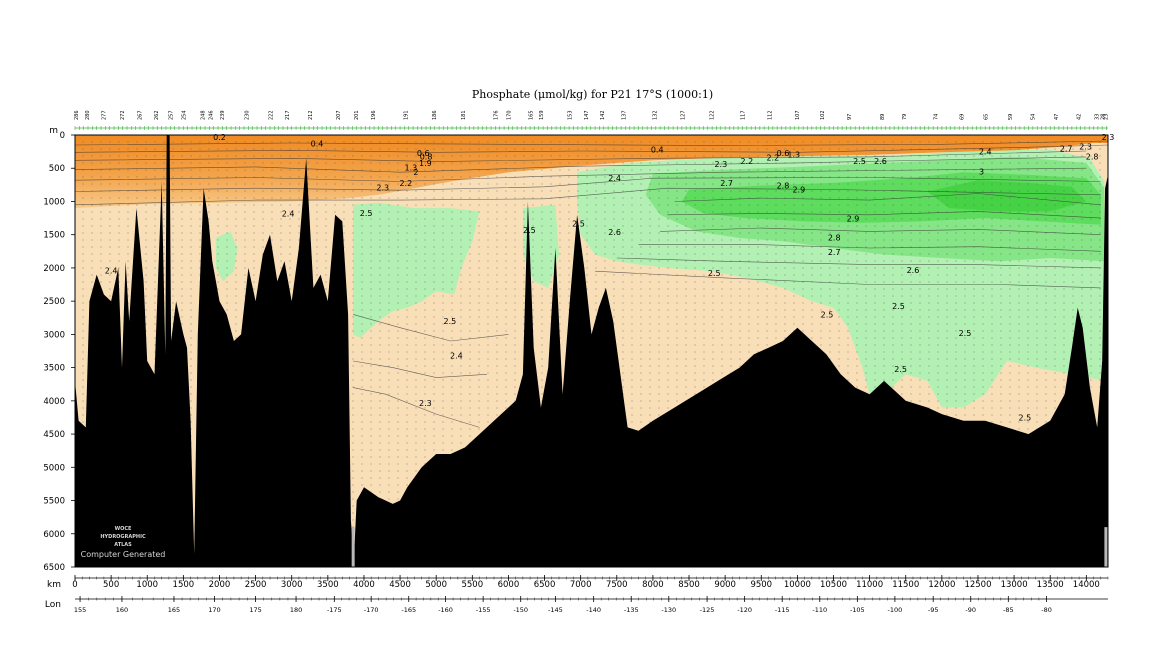 This screenshot has width=1150, height=650. I want to click on contour-label: 2.9, so click(853, 219).